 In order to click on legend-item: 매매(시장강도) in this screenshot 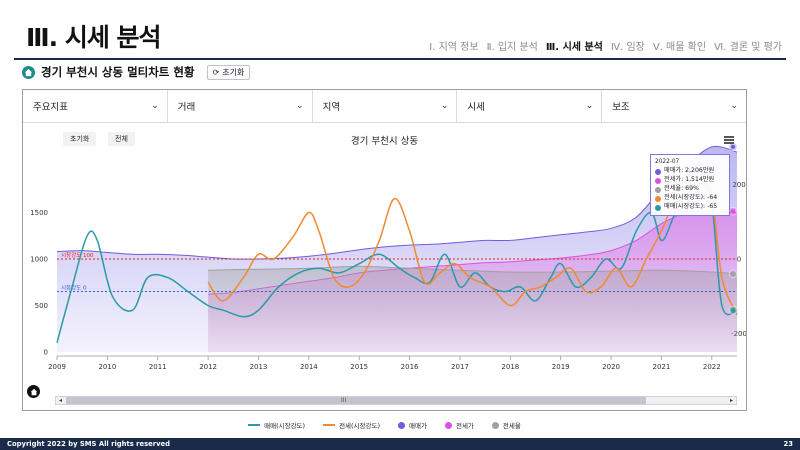, I will do `click(276, 425)`.